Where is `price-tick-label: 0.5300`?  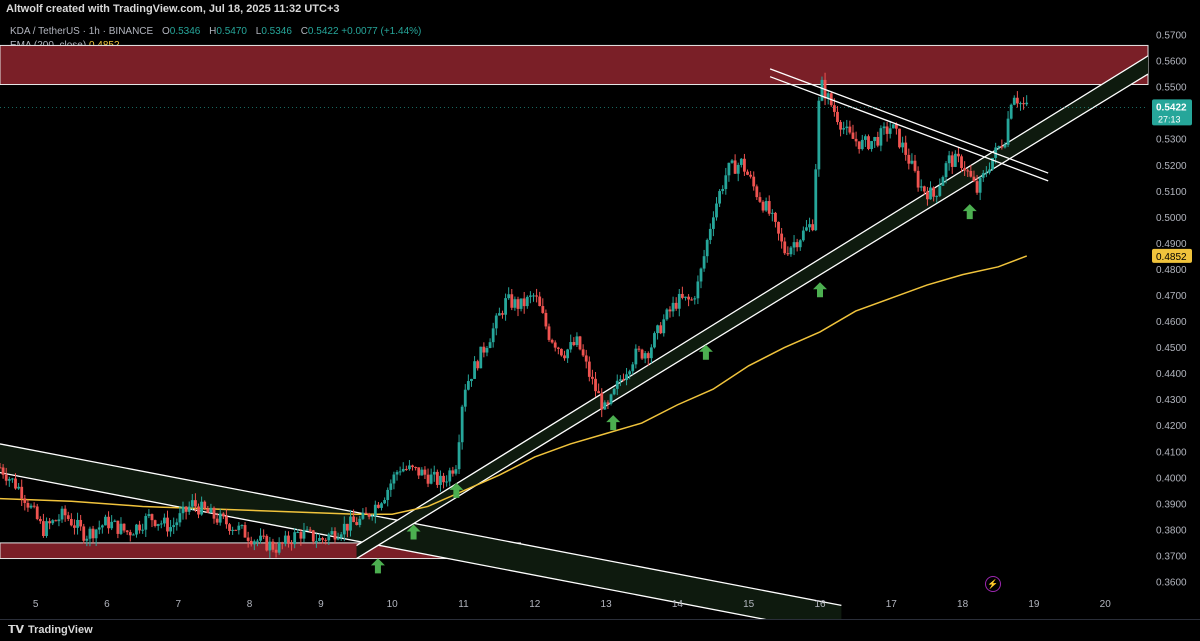
price-tick-label: 0.5300 is located at coordinates (1171, 140).